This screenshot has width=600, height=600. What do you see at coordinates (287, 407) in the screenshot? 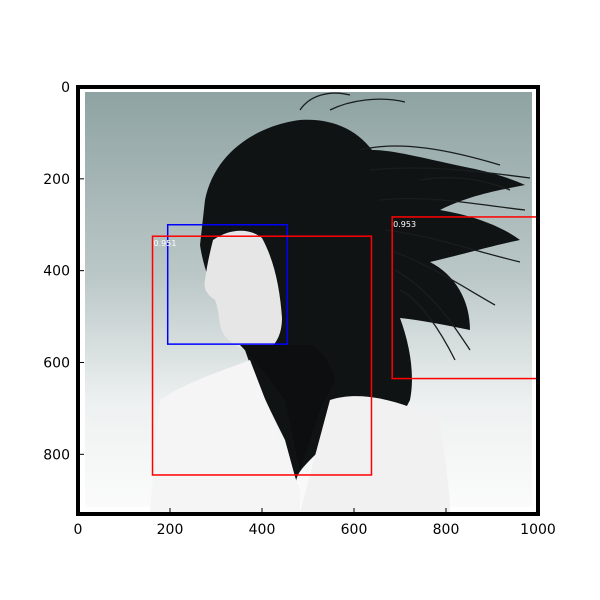
I see `neck-shape` at bounding box center [287, 407].